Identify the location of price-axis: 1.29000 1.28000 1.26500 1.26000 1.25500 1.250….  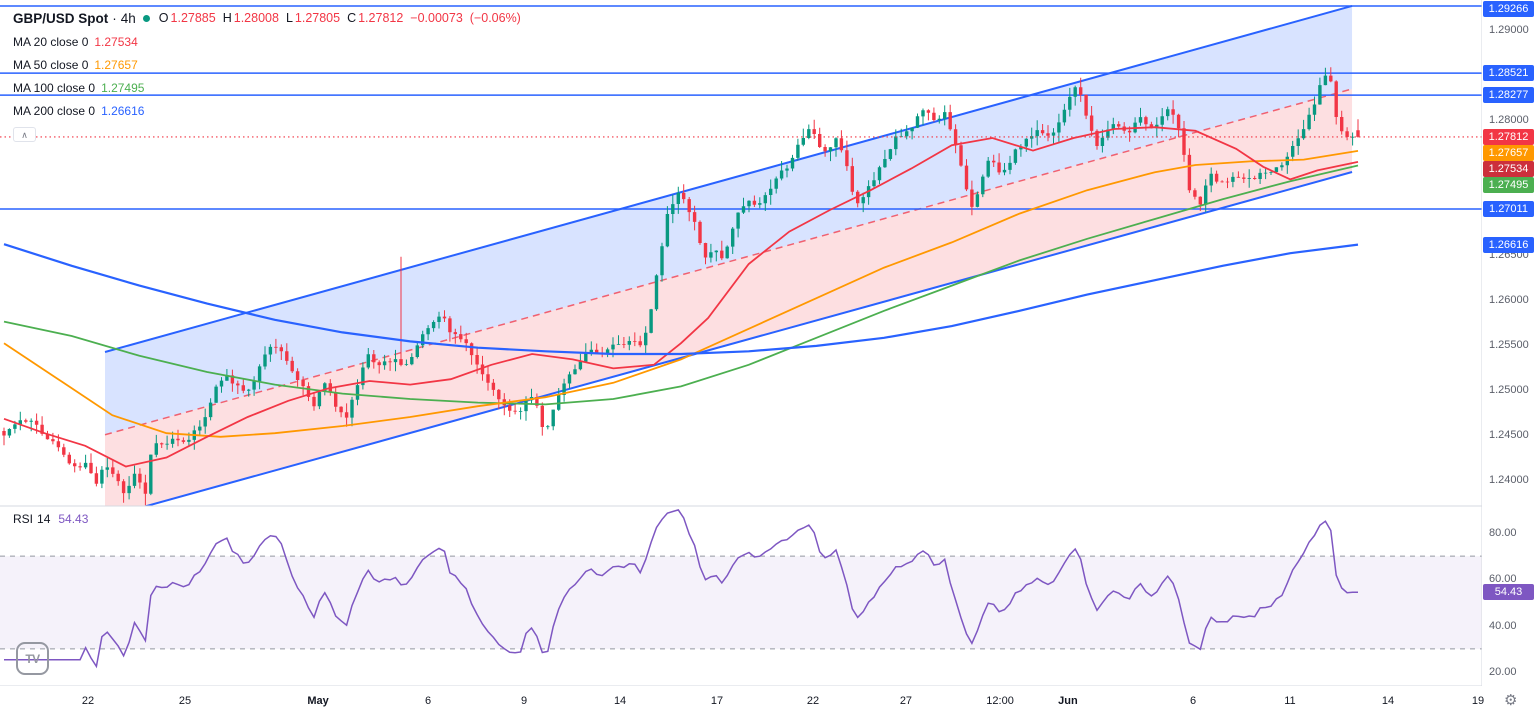
(1509, 343).